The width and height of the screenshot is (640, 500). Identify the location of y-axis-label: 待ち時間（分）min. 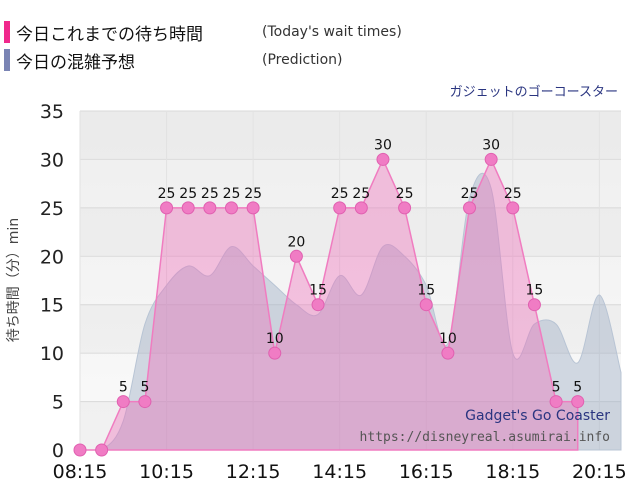
(14, 280).